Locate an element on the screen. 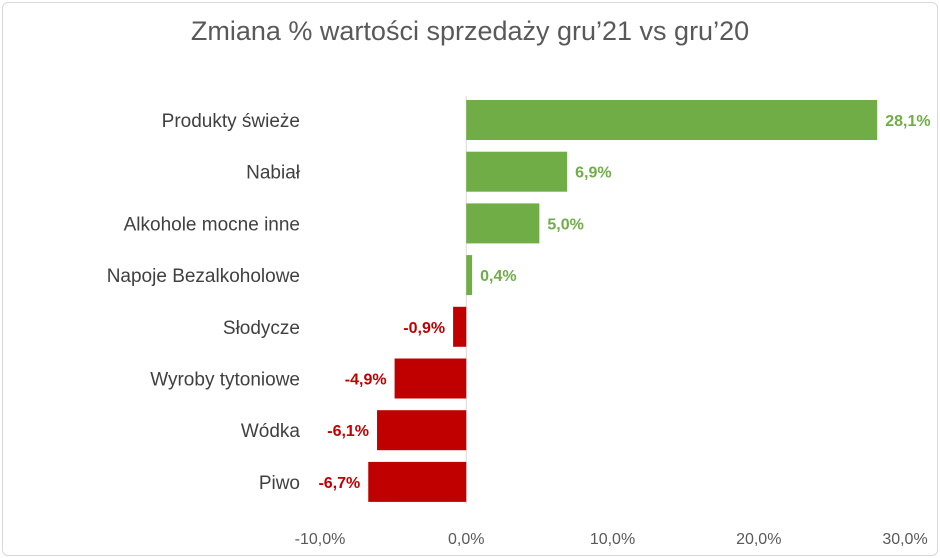 The height and width of the screenshot is (558, 940). category-label: Słodycze is located at coordinates (261, 328).